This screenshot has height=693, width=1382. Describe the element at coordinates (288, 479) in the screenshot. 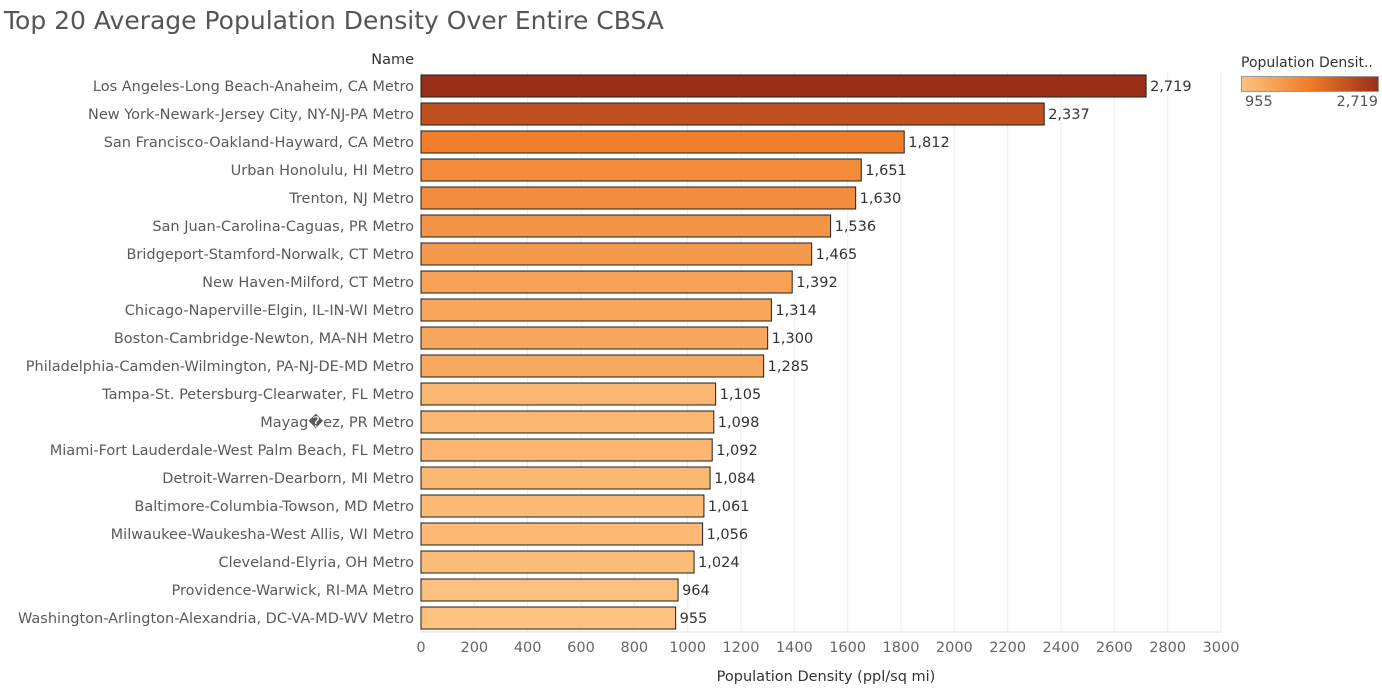

I see `category-label: Detroit-Warren-Dearborn, MI Metro` at that location.